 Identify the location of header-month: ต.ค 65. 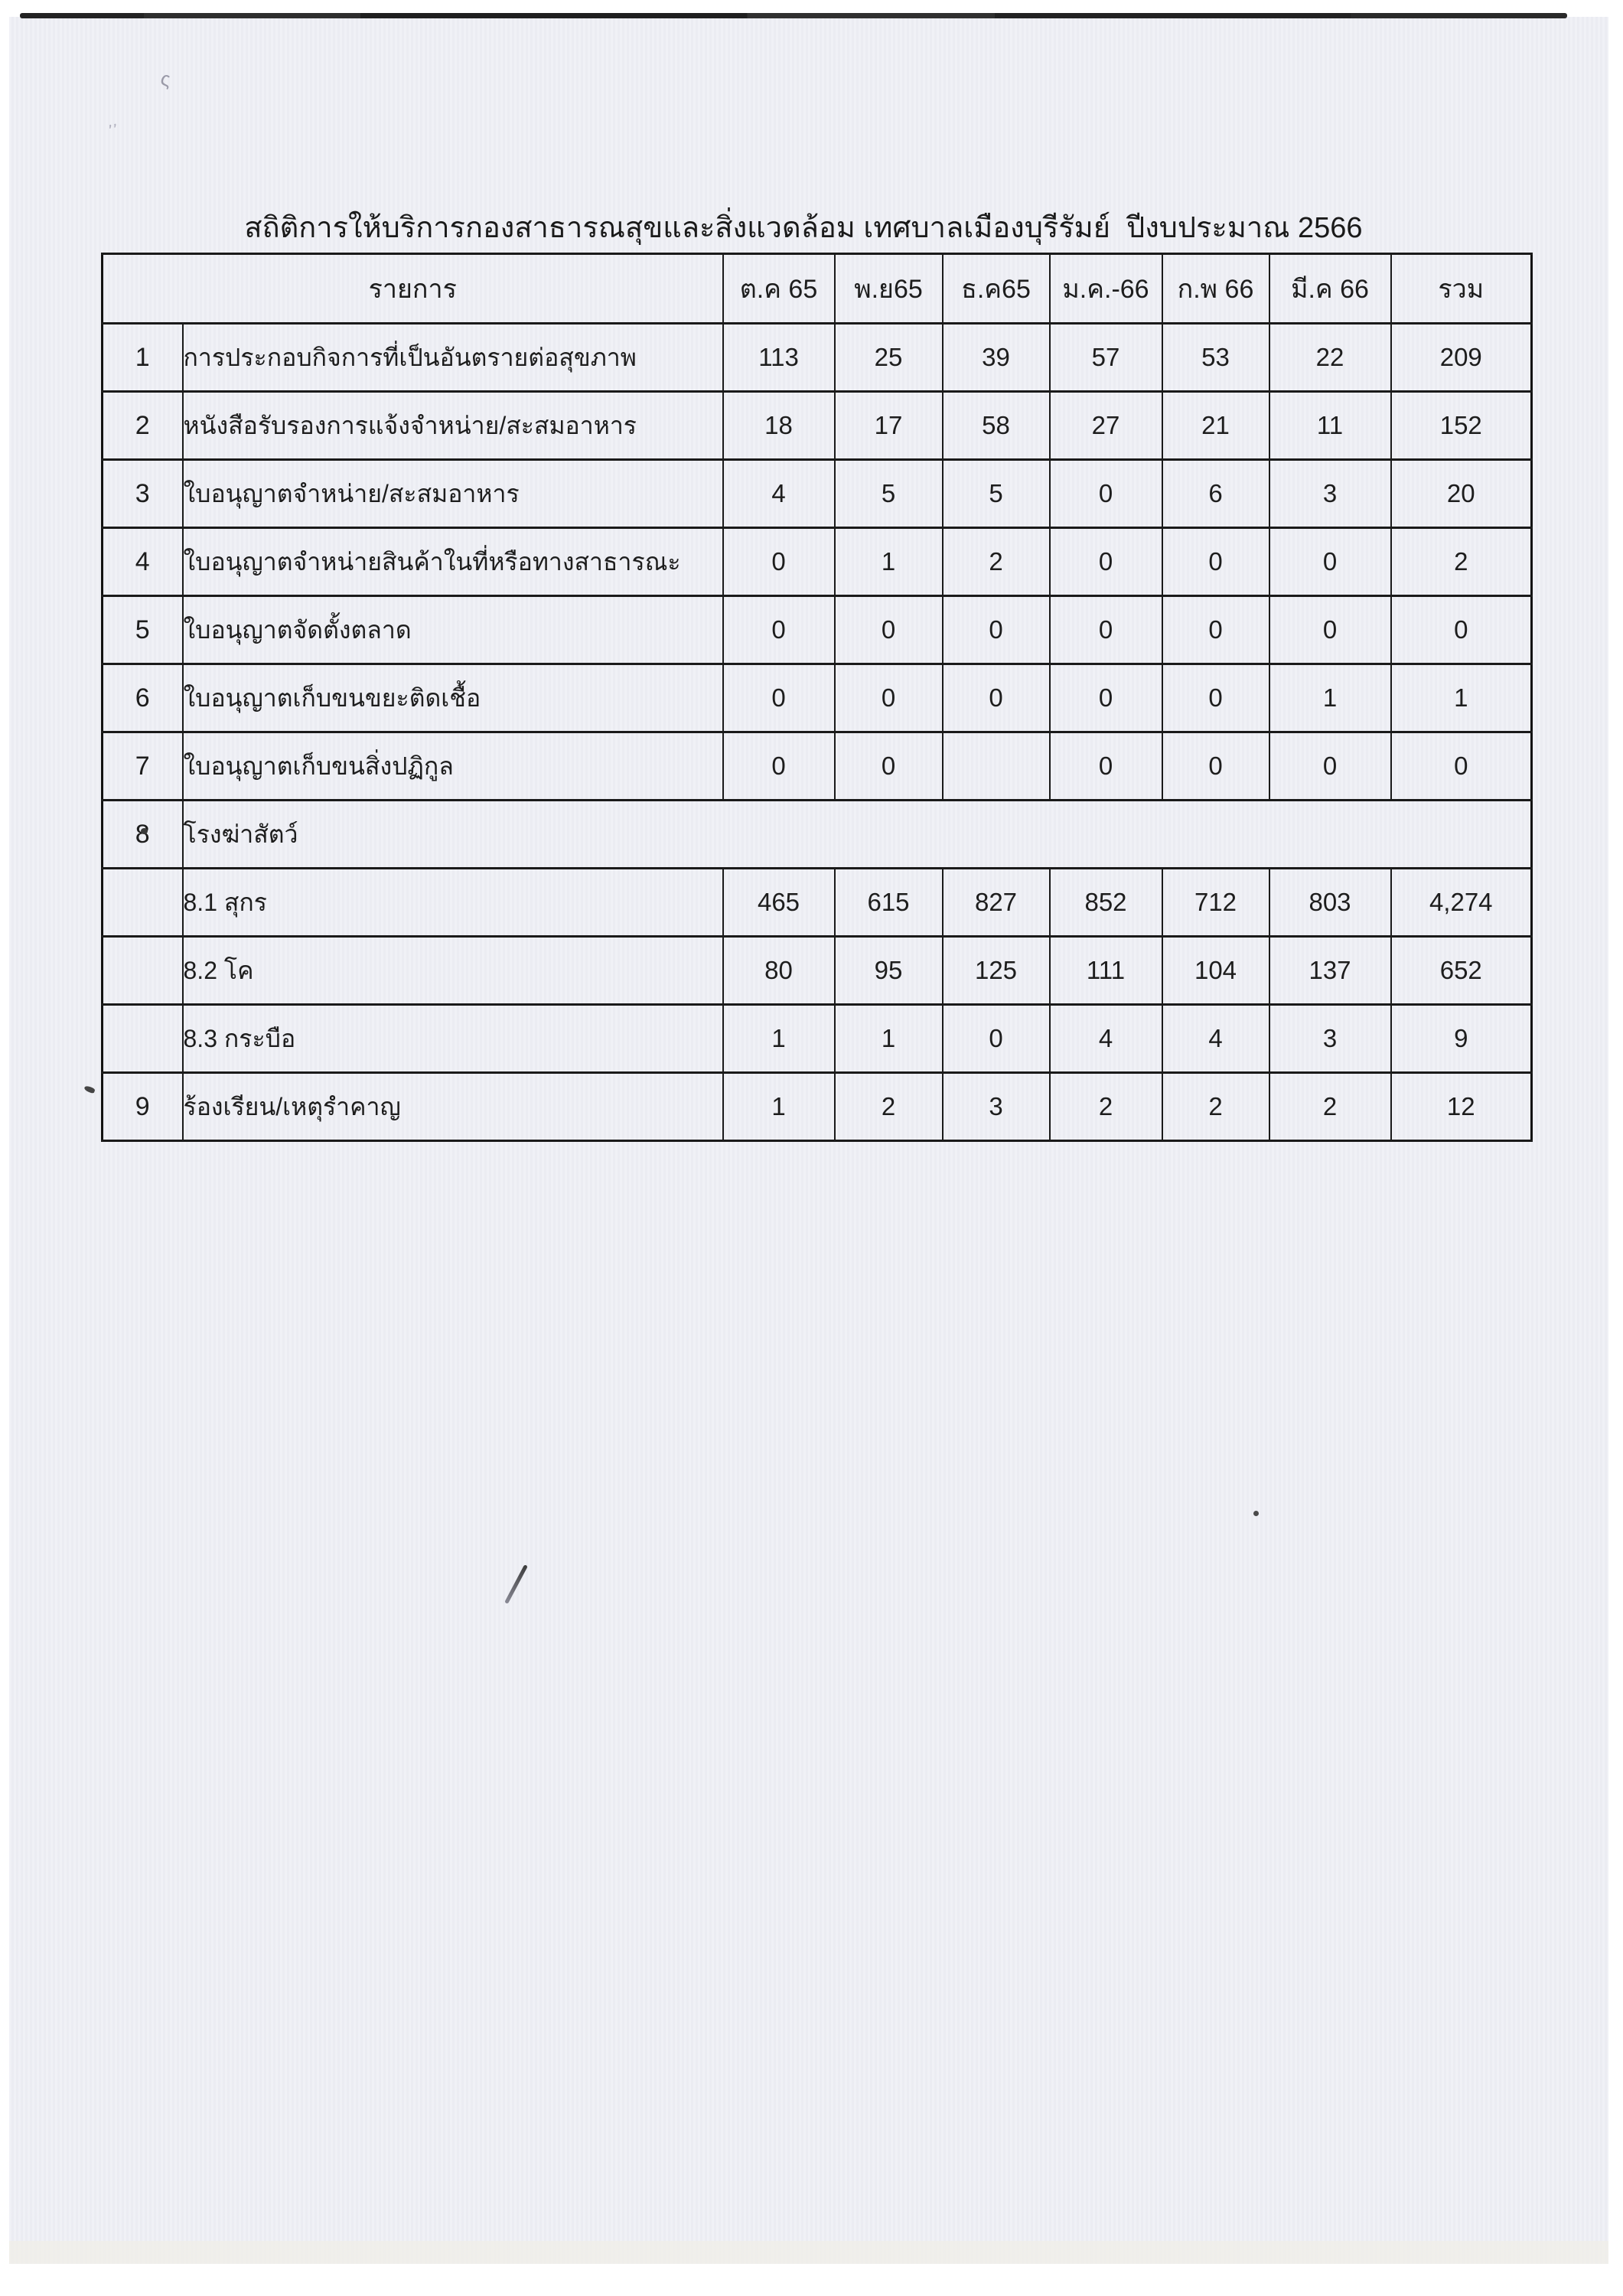
(779, 289).